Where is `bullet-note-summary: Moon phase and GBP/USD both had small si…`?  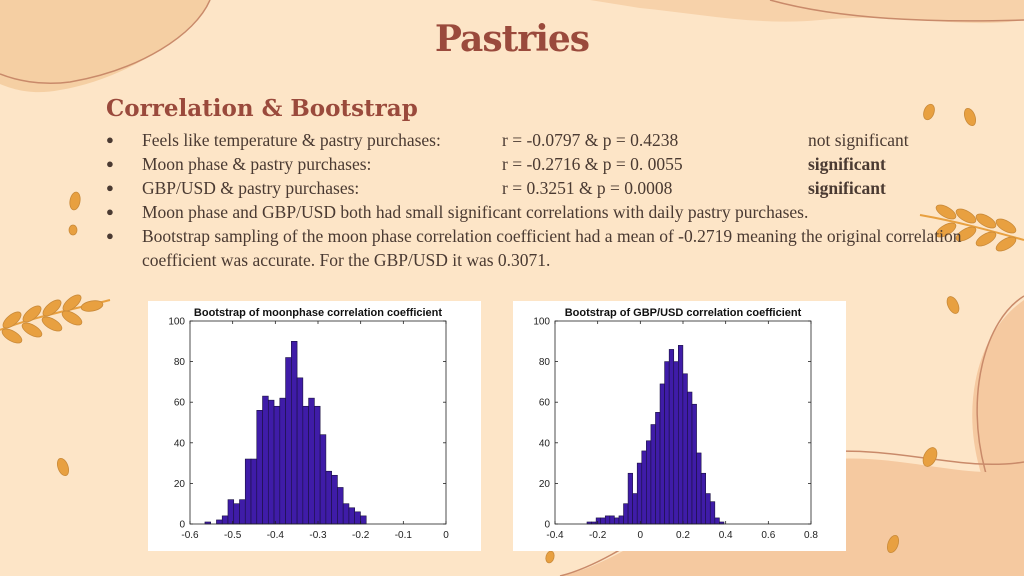 bullet-note-summary: Moon phase and GBP/USD both had small si… is located at coordinates (534, 212).